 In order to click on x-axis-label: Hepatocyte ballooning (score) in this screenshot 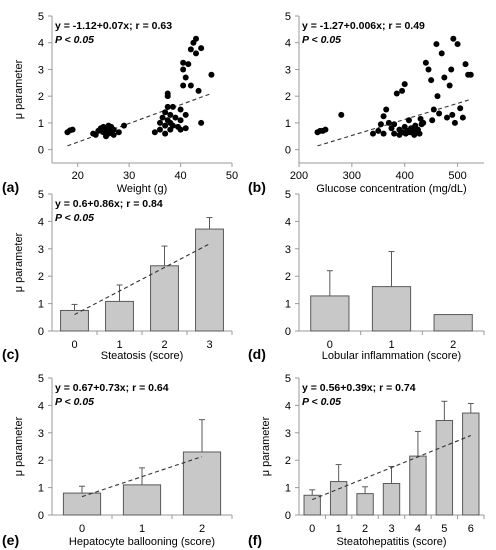, I will do `click(142, 542)`.